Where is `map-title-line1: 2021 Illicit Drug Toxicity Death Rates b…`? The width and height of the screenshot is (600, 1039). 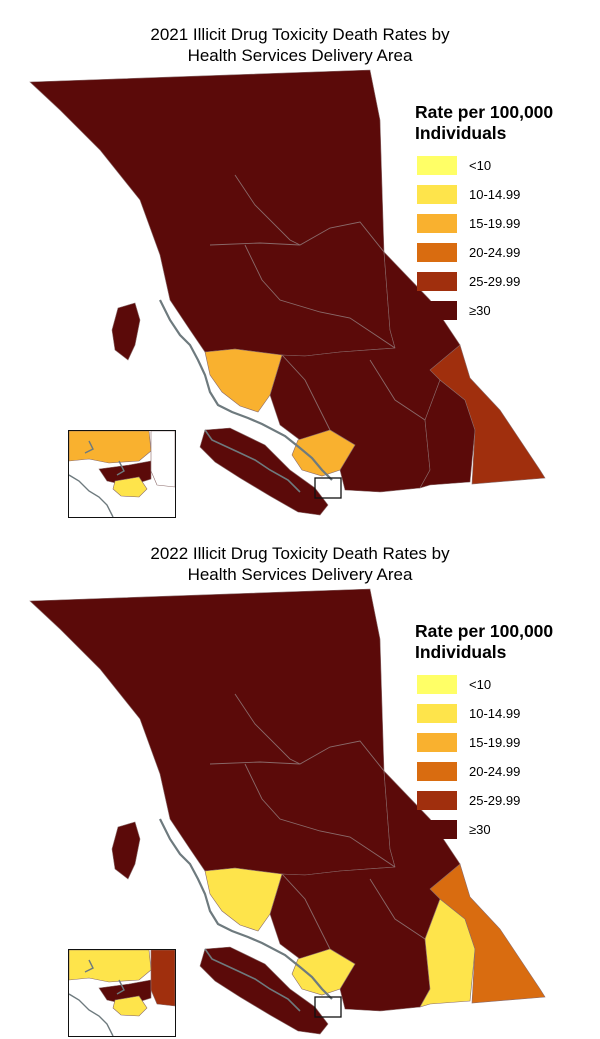
map-title-line1: 2021 Illicit Drug Toxicity Death Rates b… is located at coordinates (300, 34).